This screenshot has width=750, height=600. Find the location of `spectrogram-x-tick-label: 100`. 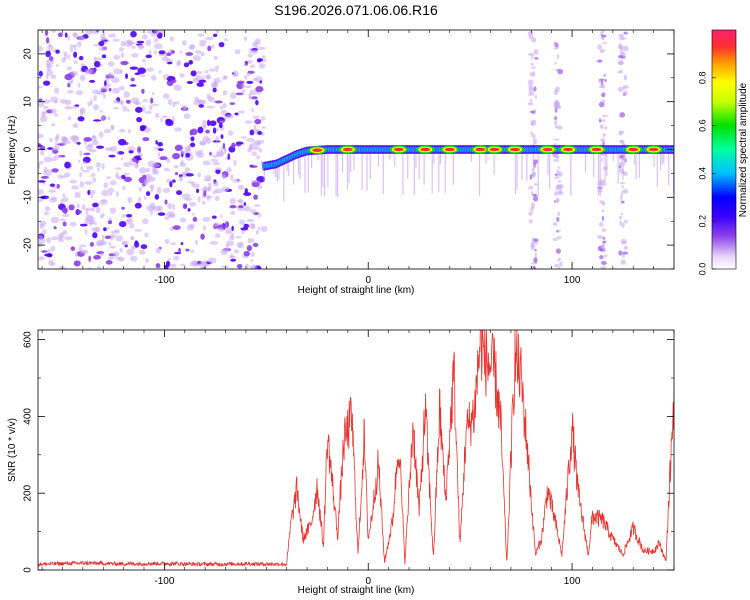

spectrogram-x-tick-label: 100 is located at coordinates (572, 280).